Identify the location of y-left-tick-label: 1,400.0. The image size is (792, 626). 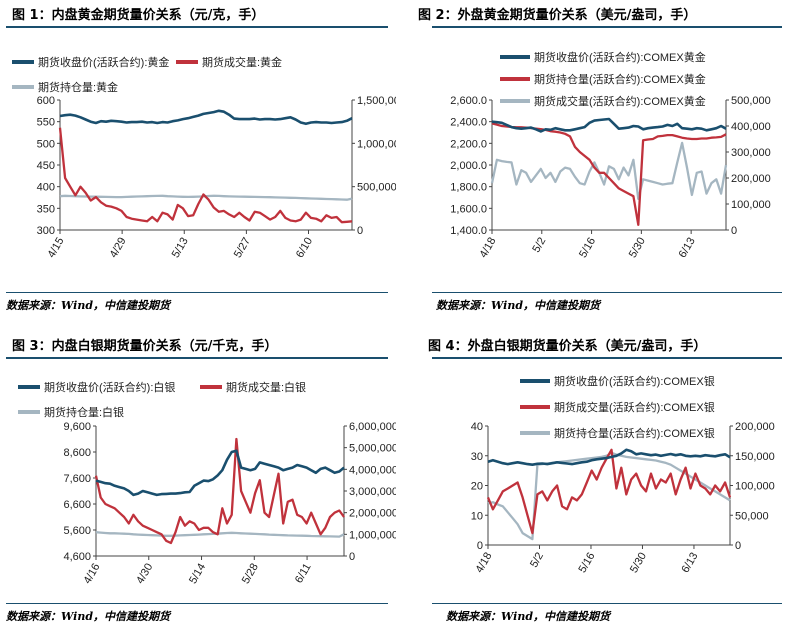
(468, 231).